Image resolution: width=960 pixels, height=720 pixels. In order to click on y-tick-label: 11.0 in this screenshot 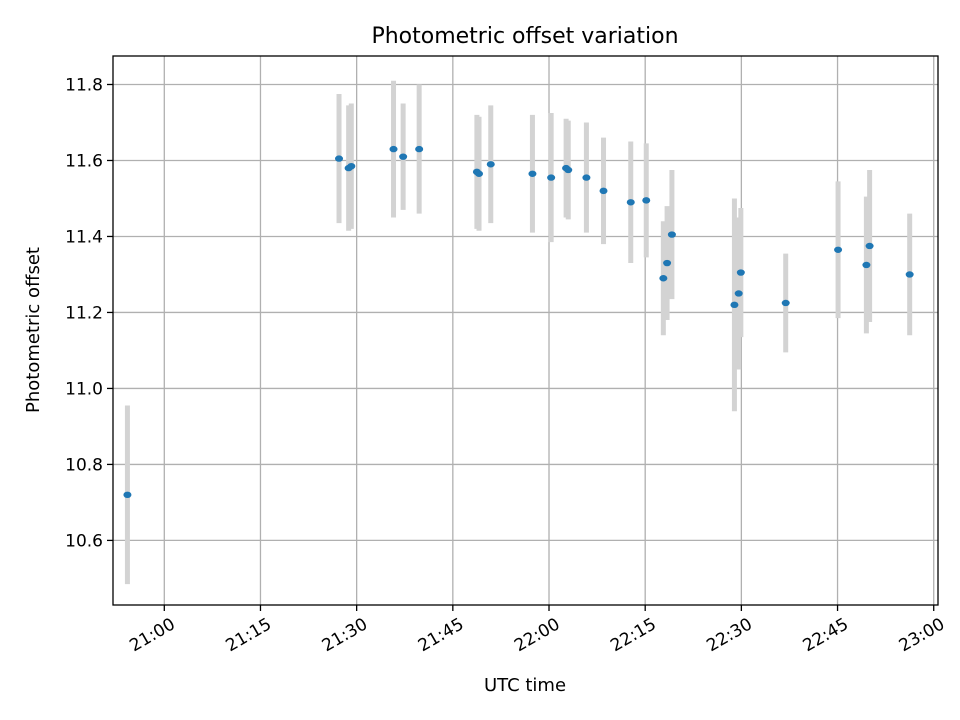, I will do `click(84, 389)`.